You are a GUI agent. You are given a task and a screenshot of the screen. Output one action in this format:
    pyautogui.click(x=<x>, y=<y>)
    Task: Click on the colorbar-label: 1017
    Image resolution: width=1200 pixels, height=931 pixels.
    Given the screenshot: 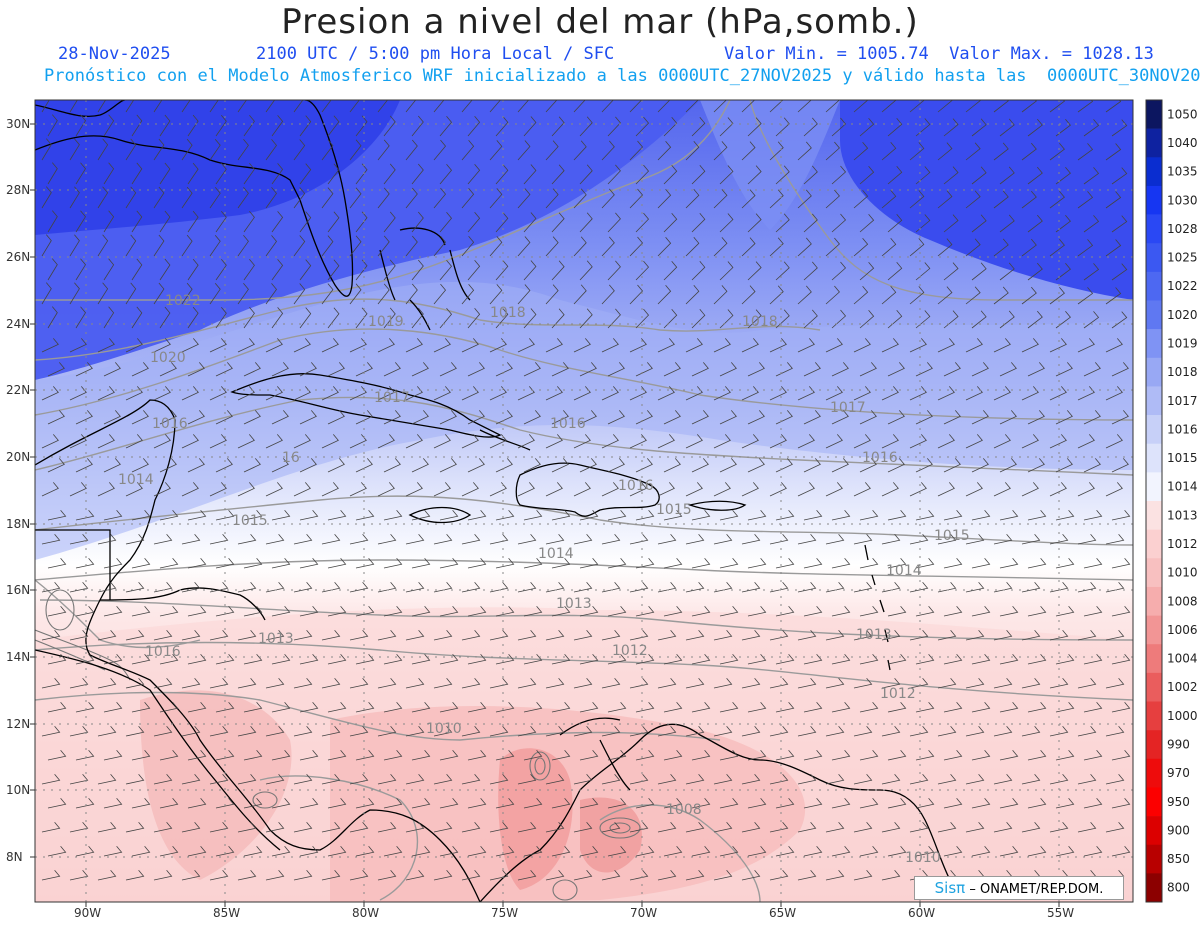 What is the action you would take?
    pyautogui.click(x=1182, y=401)
    